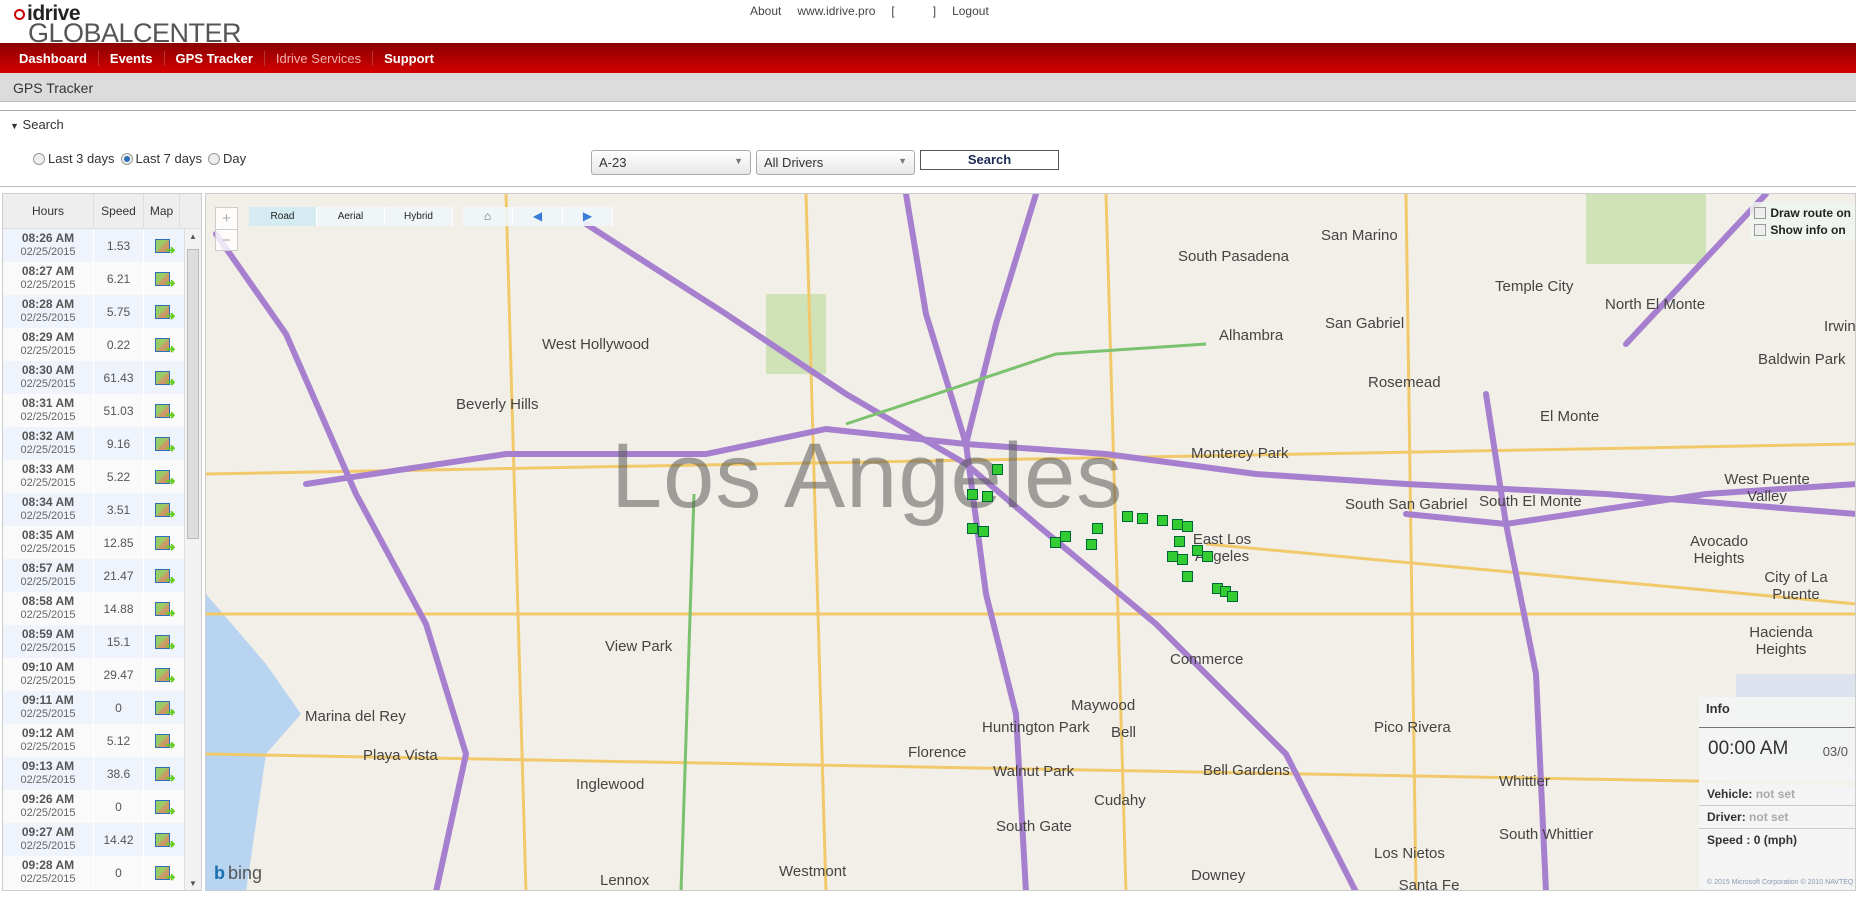  I want to click on nav-gps-tracker: GPS Tracker, so click(215, 58).